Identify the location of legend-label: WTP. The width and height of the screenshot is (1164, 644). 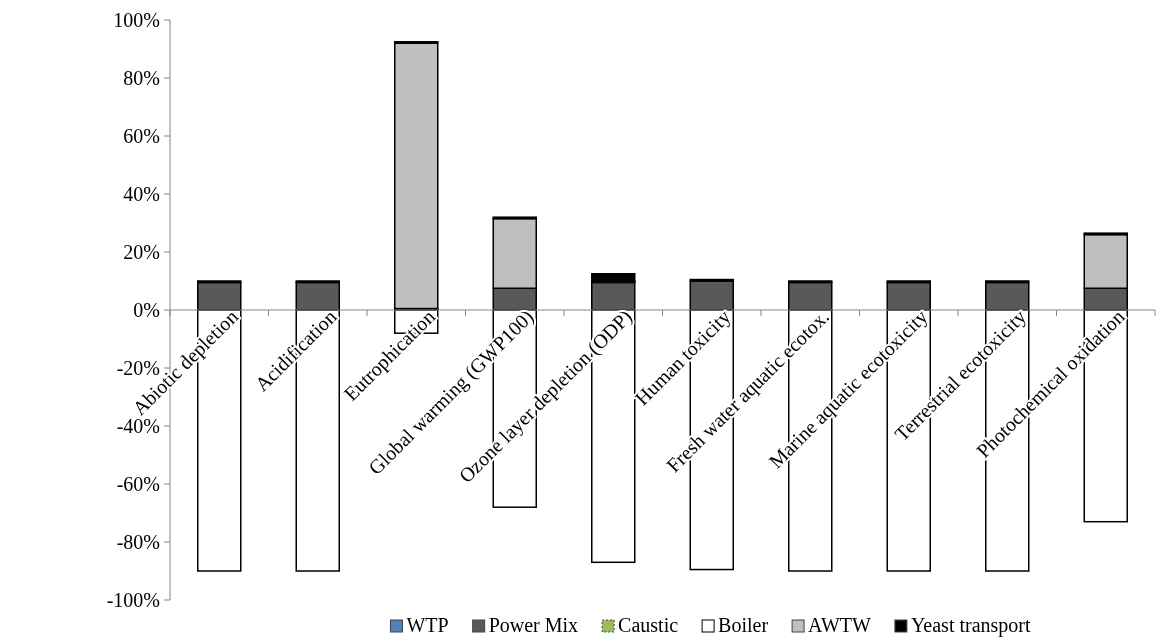
(427, 625).